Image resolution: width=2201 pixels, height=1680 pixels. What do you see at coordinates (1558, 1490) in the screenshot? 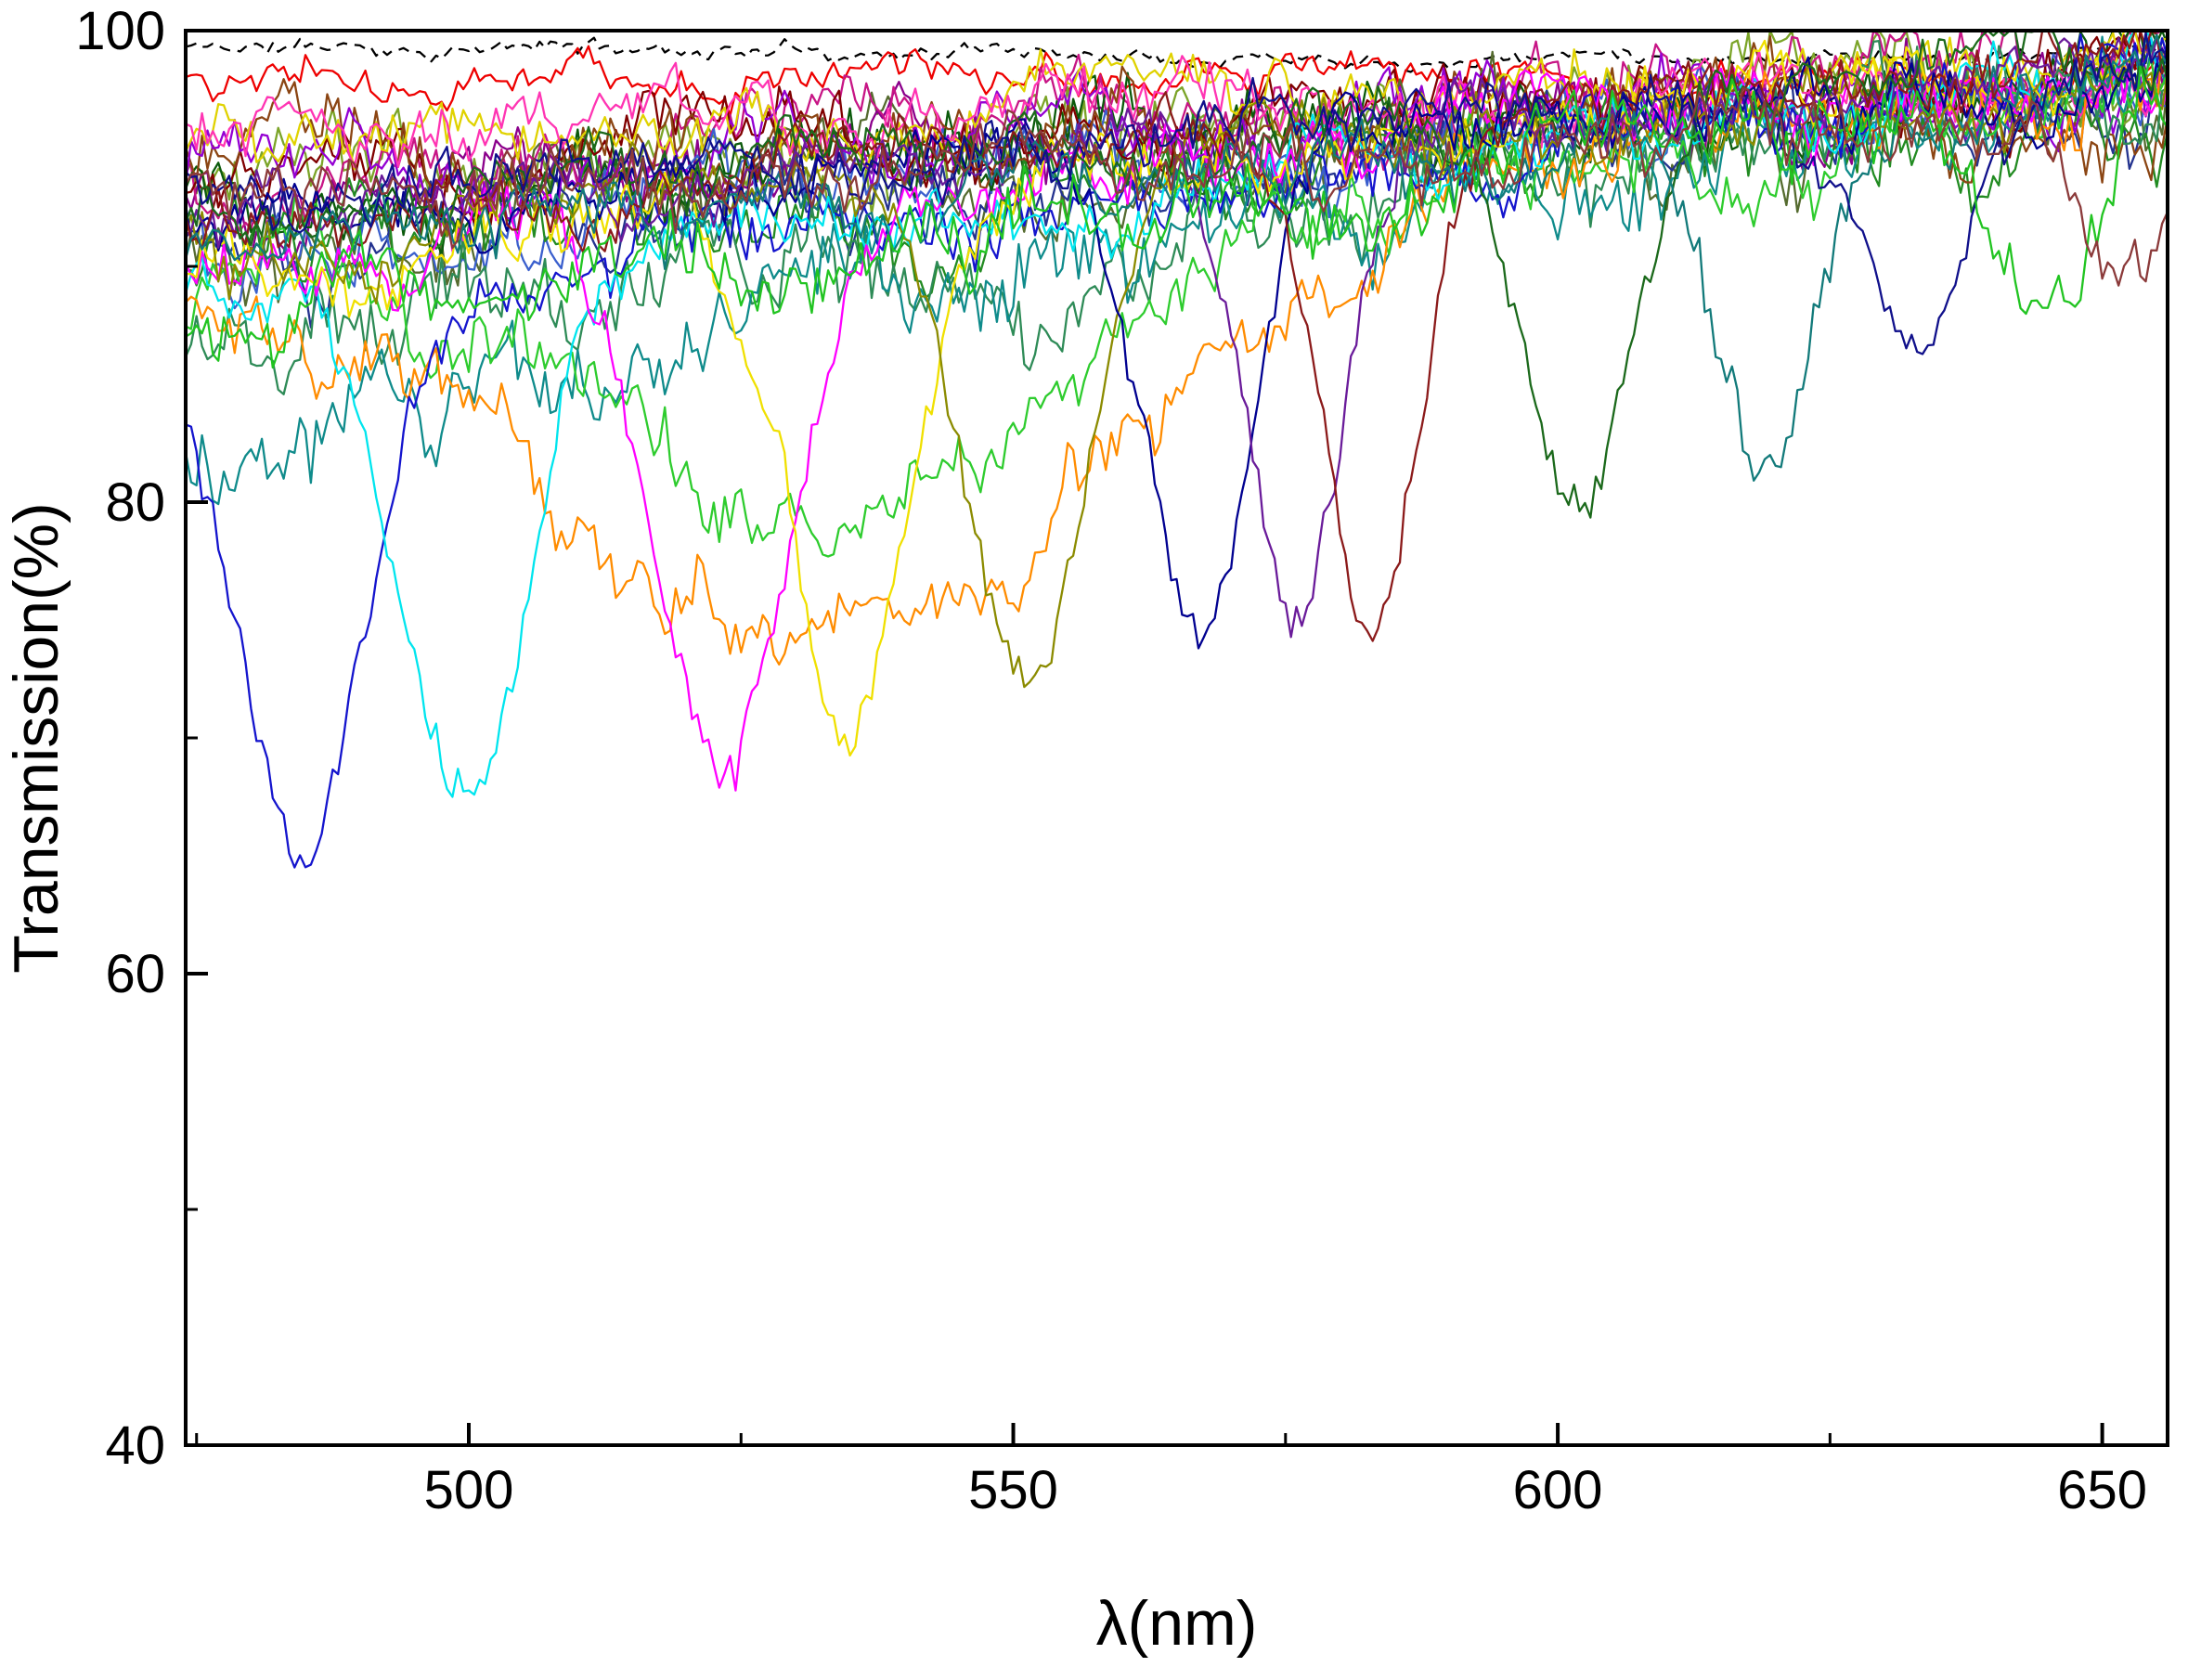
I see `x-axis-tick-label: 600` at bounding box center [1558, 1490].